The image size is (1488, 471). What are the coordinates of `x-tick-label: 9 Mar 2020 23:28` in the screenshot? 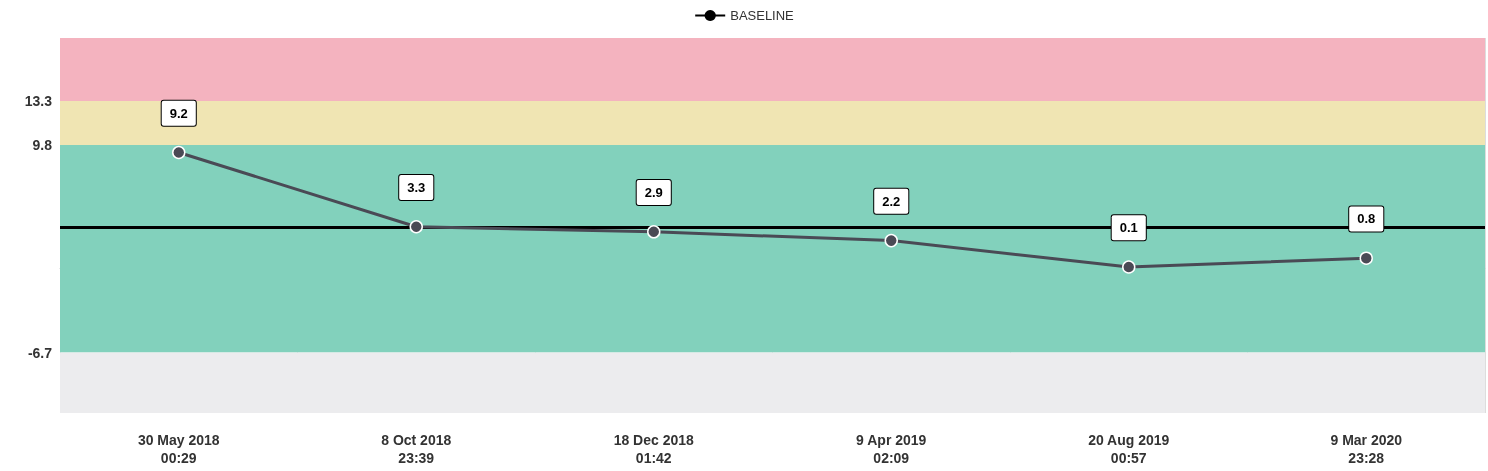 It's located at (1366, 449).